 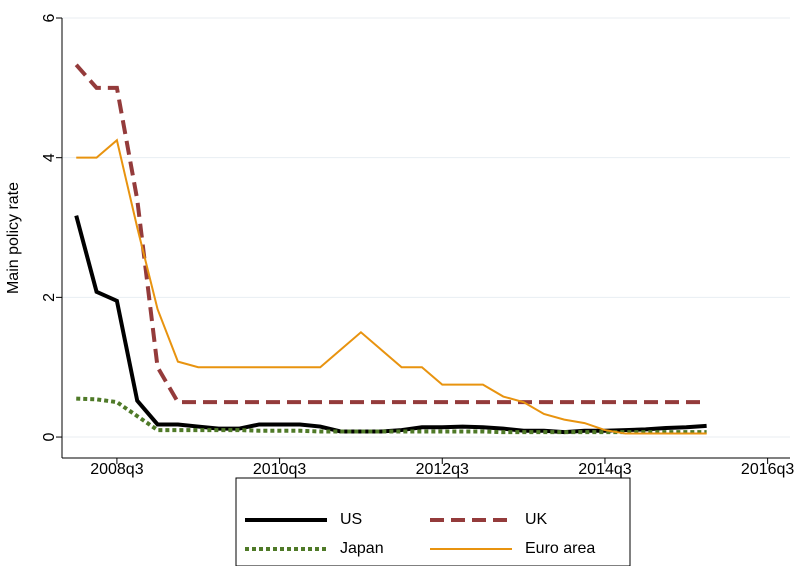 What do you see at coordinates (13, 238) in the screenshot?
I see `y-axis-label: Main policy rate` at bounding box center [13, 238].